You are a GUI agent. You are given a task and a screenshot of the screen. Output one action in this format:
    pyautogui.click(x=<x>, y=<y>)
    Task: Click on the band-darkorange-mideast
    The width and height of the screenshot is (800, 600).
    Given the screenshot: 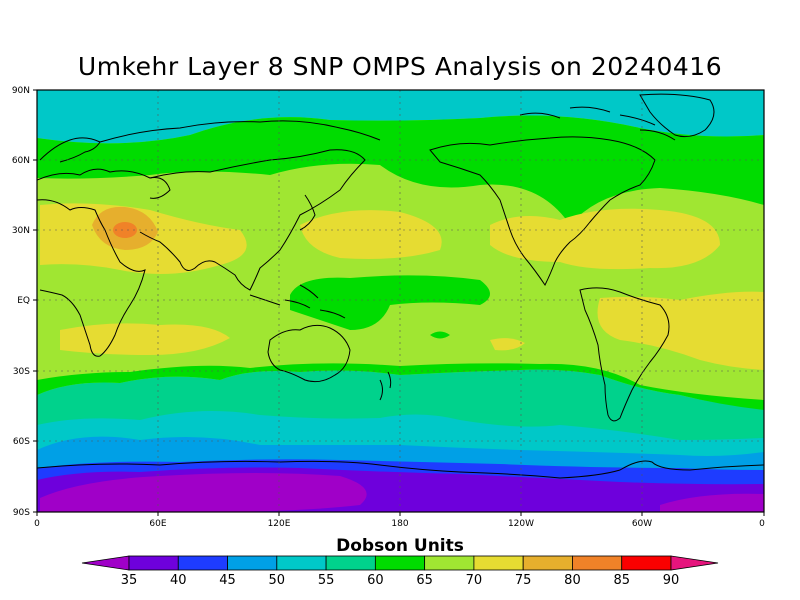 What is the action you would take?
    pyautogui.click(x=125, y=230)
    